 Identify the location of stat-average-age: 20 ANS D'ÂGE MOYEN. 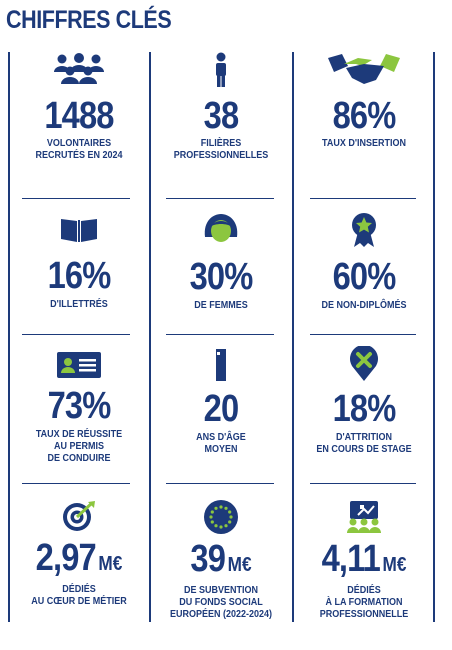
(221, 402).